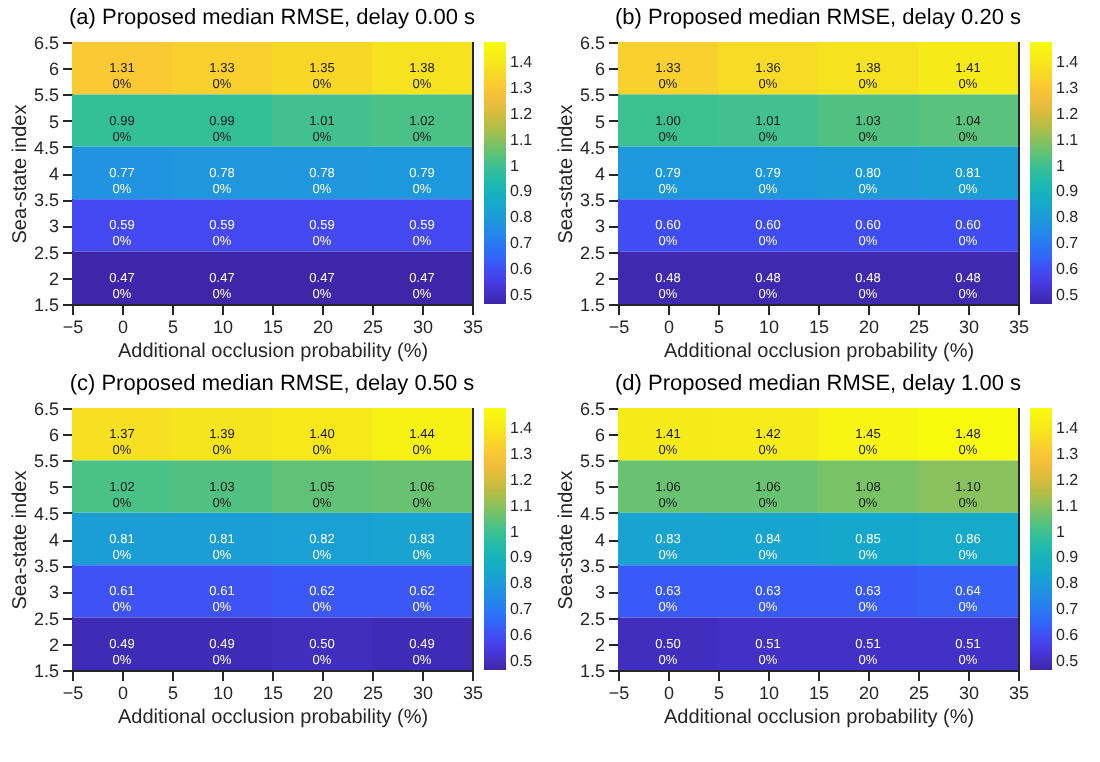 The width and height of the screenshot is (1100, 762). I want to click on chart-title: (d) Proposed median RMSE, delay 1.00 s, so click(818, 384).